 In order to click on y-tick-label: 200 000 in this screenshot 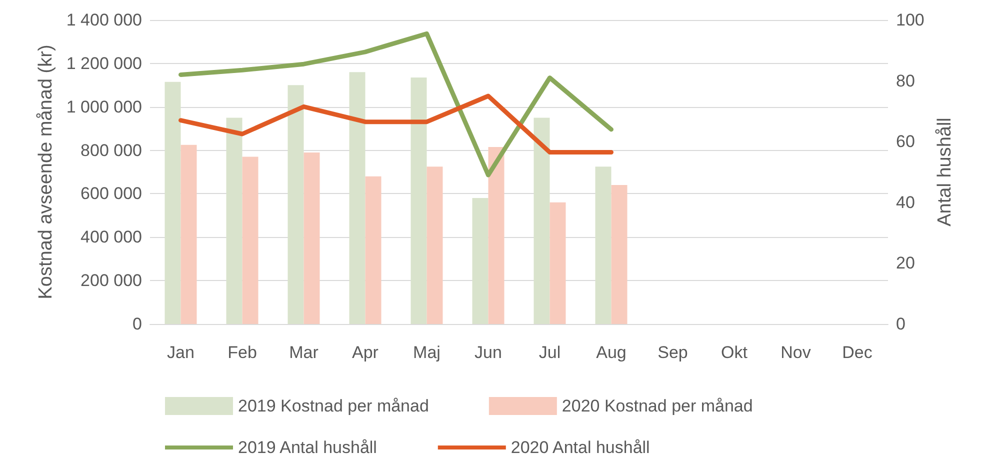, I will do `click(111, 280)`.